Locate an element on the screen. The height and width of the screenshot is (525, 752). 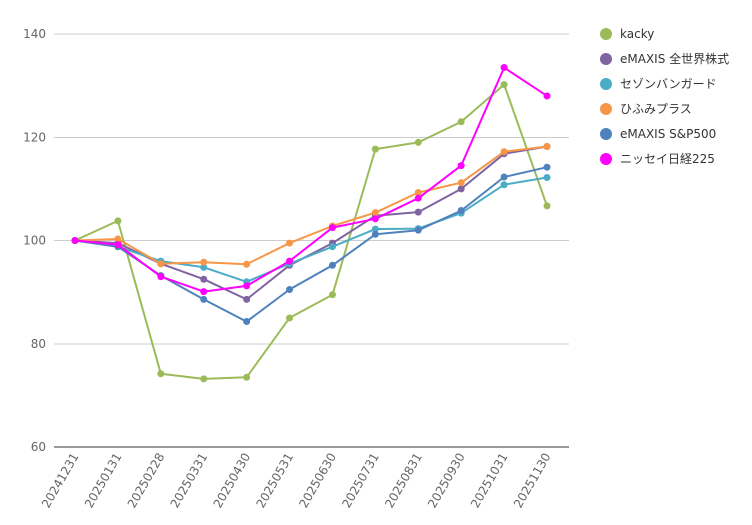
x-tick-label: 20251031 is located at coordinates (489, 481).